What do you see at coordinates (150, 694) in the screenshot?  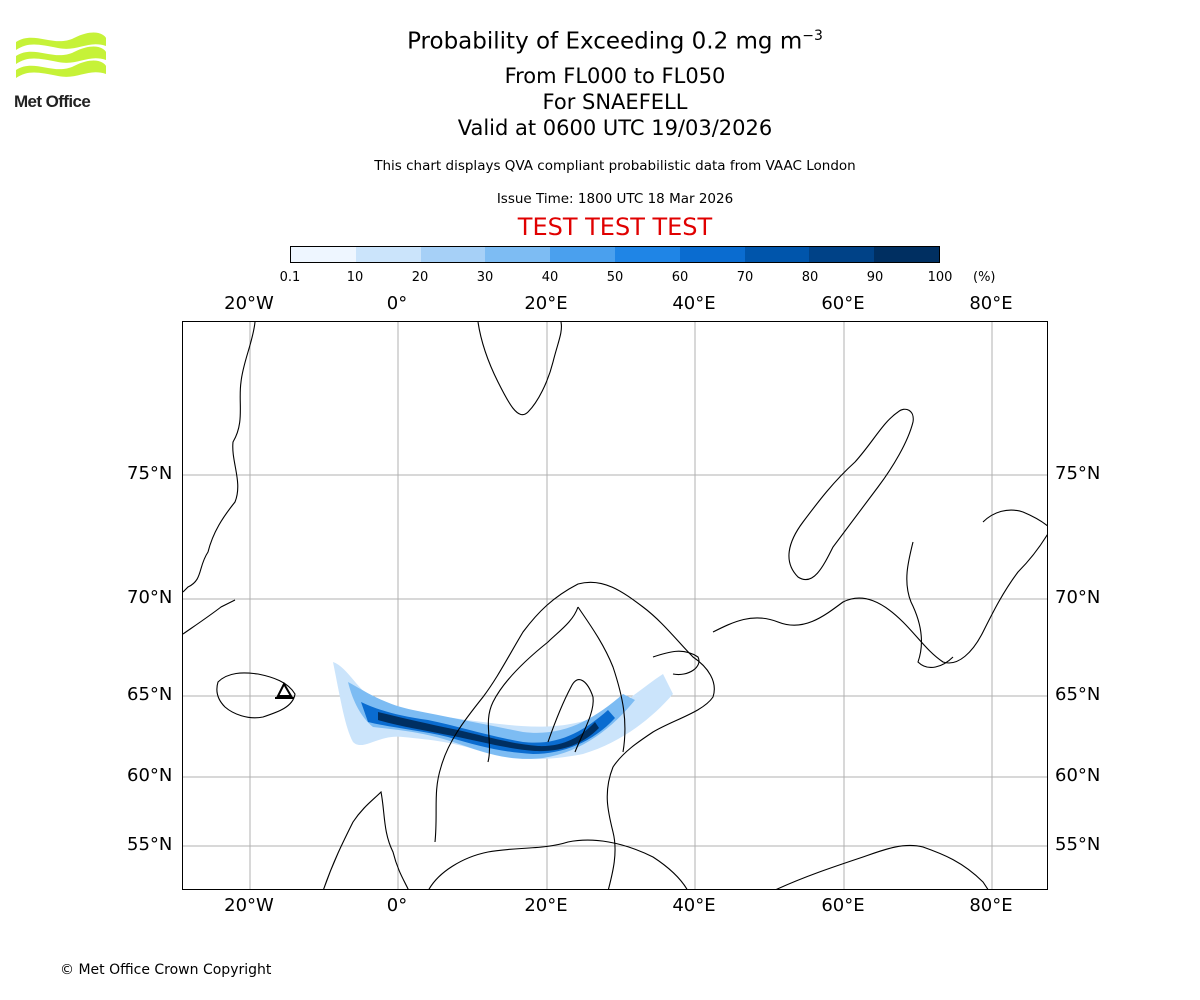 I see `lat-label-left: 65°N` at bounding box center [150, 694].